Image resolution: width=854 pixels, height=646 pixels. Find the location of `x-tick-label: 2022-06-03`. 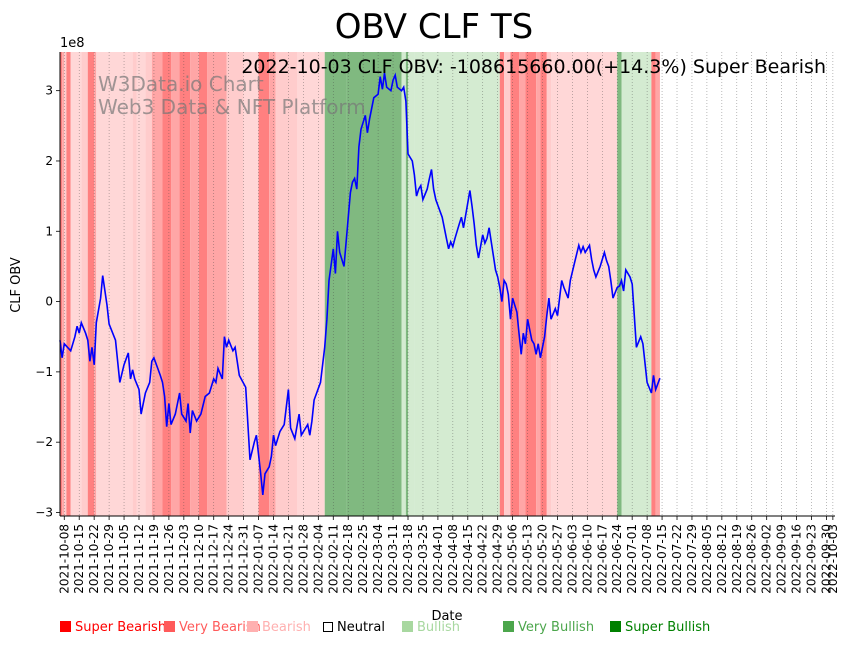

x-tick-label: 2022-06-03 is located at coordinates (572, 559).